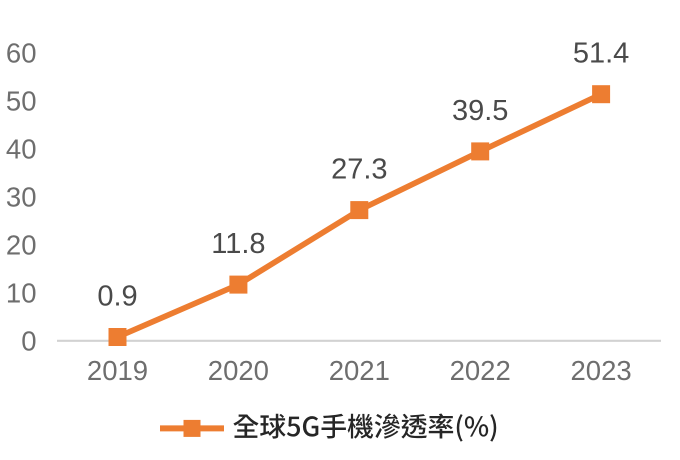  I want to click on svg-text: 2020, so click(238, 370).